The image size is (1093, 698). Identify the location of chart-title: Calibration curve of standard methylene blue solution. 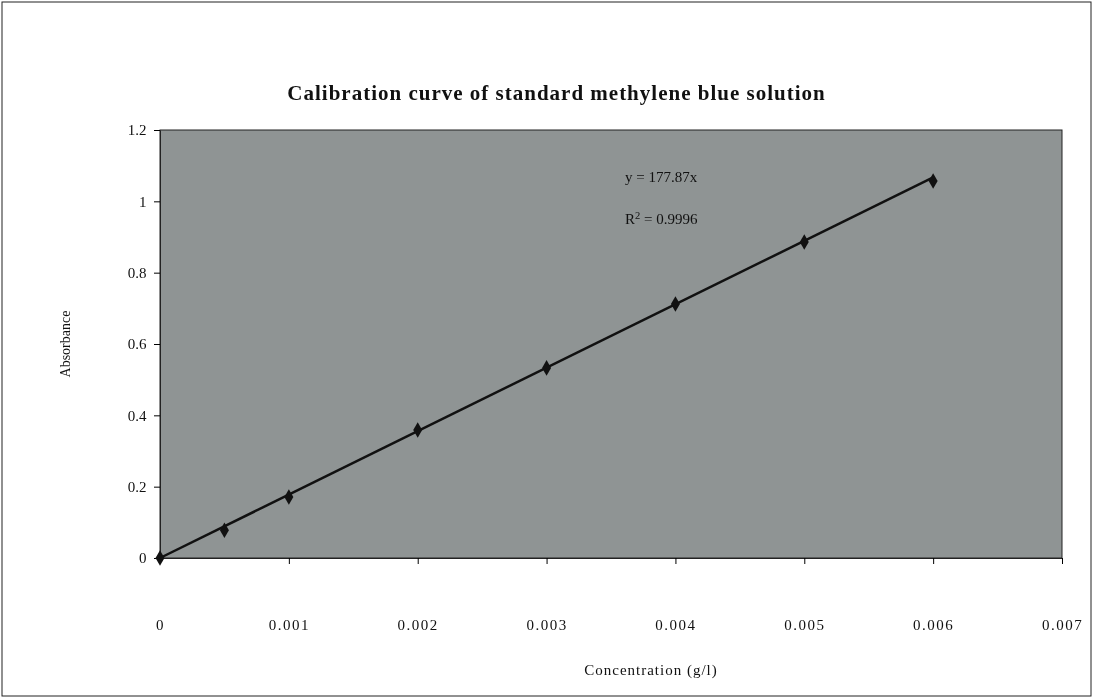
(556, 93).